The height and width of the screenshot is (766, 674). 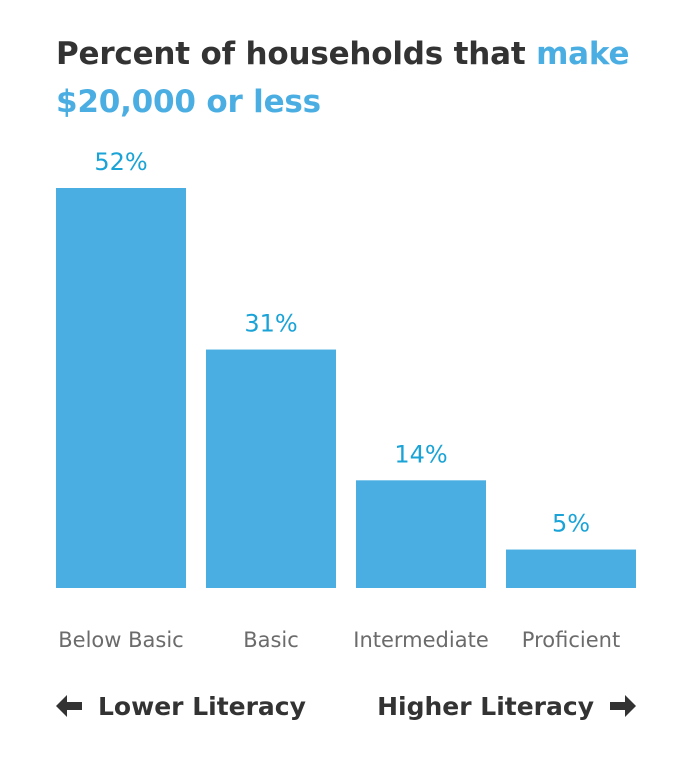 I want to click on chart-title-highlight: make $20,000 or less, so click(x=343, y=78).